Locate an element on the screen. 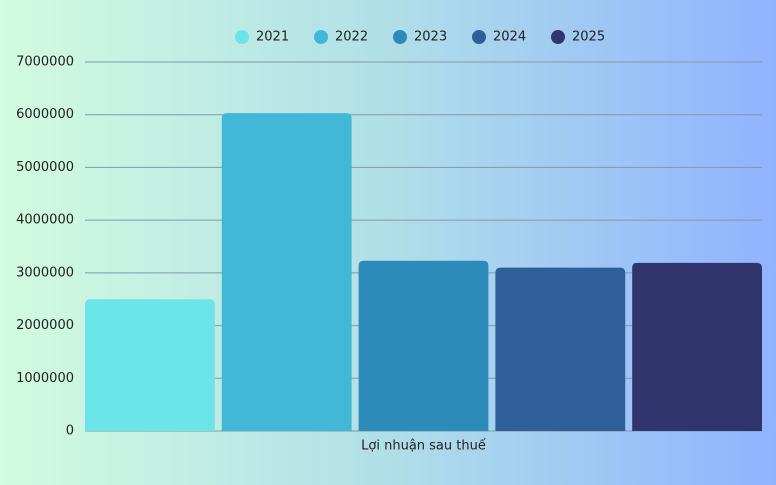 This screenshot has width=776, height=485. y-tick-label: 0 is located at coordinates (70, 431).